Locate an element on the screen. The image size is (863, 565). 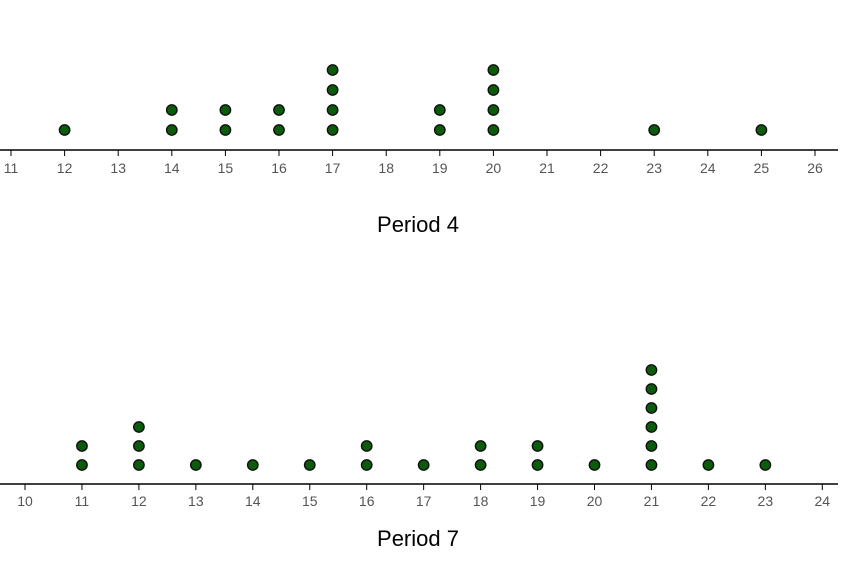
x-tick-label: 26 is located at coordinates (815, 168).